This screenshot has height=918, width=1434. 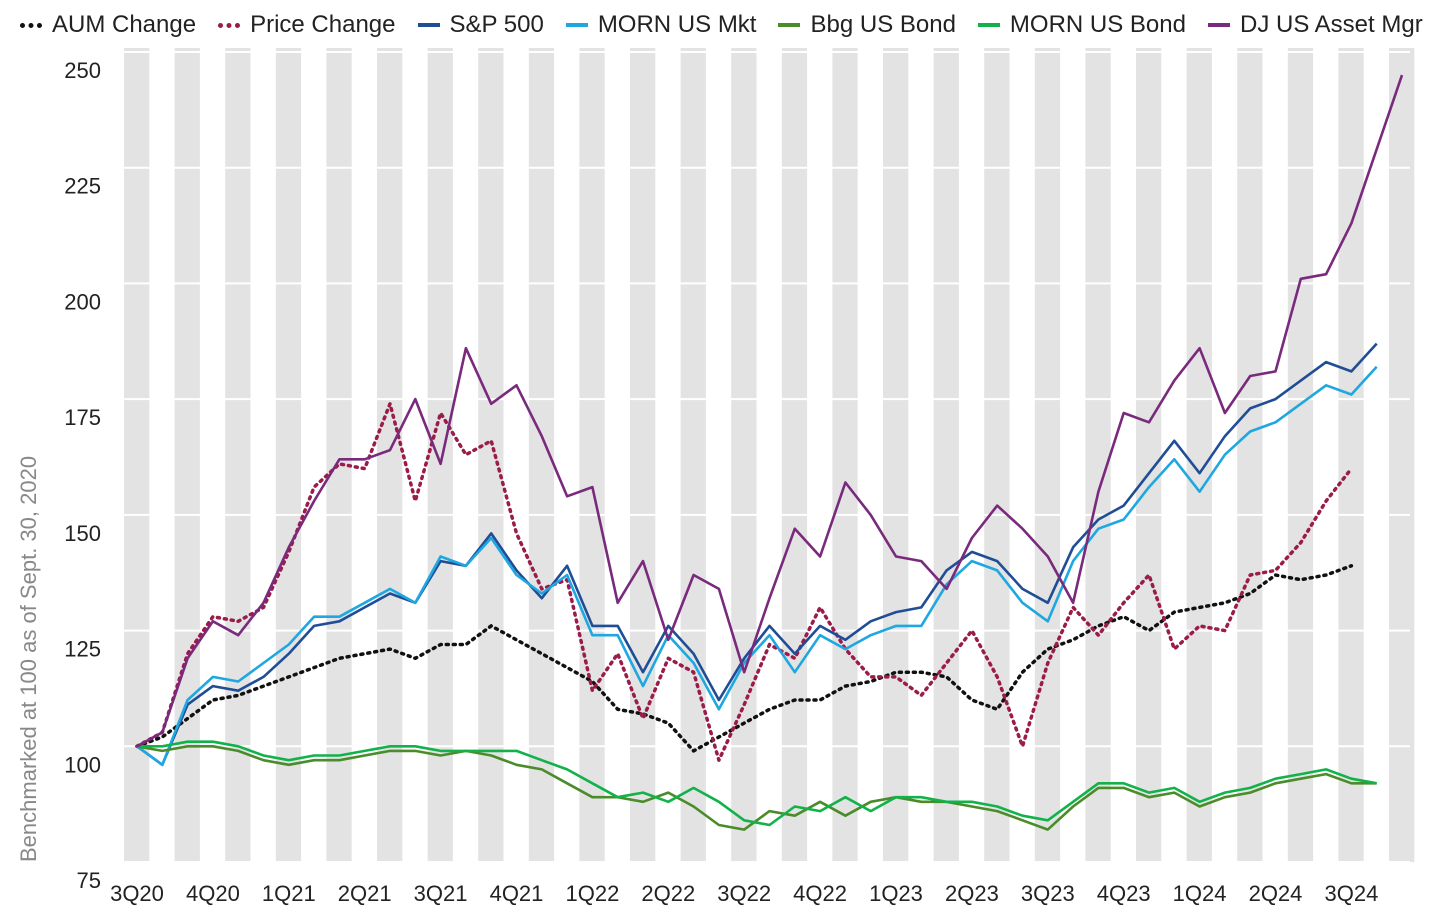 What do you see at coordinates (1200, 893) in the screenshot?
I see `x-tick-label: 1Q24` at bounding box center [1200, 893].